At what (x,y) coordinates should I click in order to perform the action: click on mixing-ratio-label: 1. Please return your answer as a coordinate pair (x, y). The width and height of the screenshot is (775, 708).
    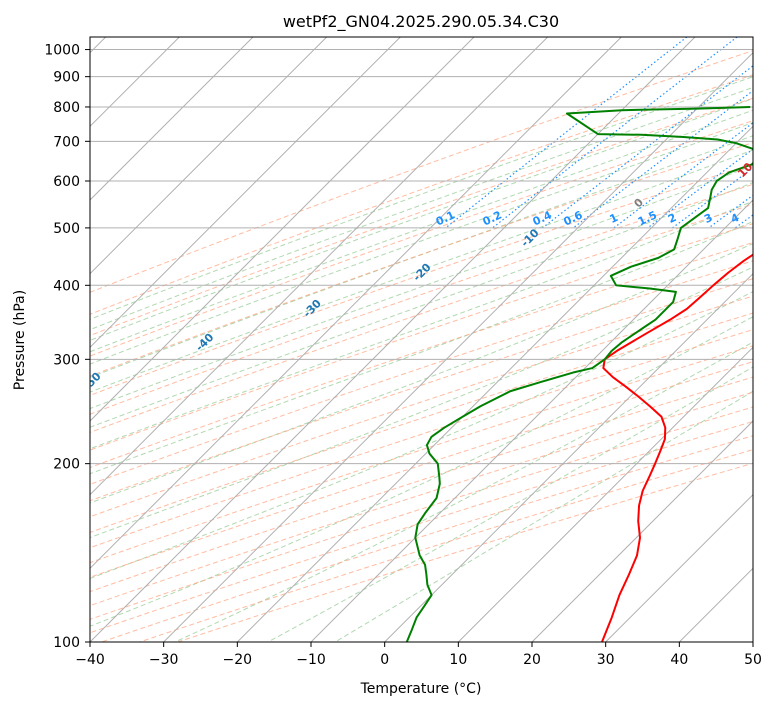
    Looking at the image, I should click on (613, 218).